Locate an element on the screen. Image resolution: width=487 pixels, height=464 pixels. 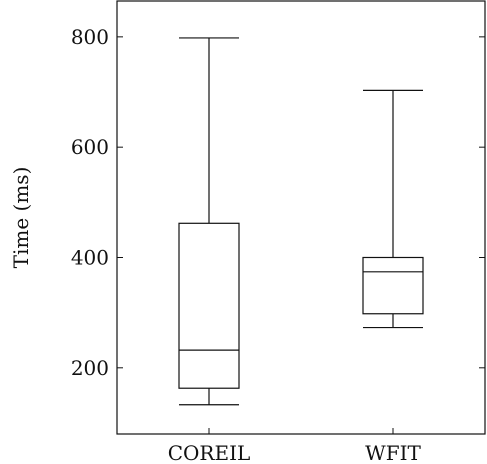
box-wfit is located at coordinates (393, 209).